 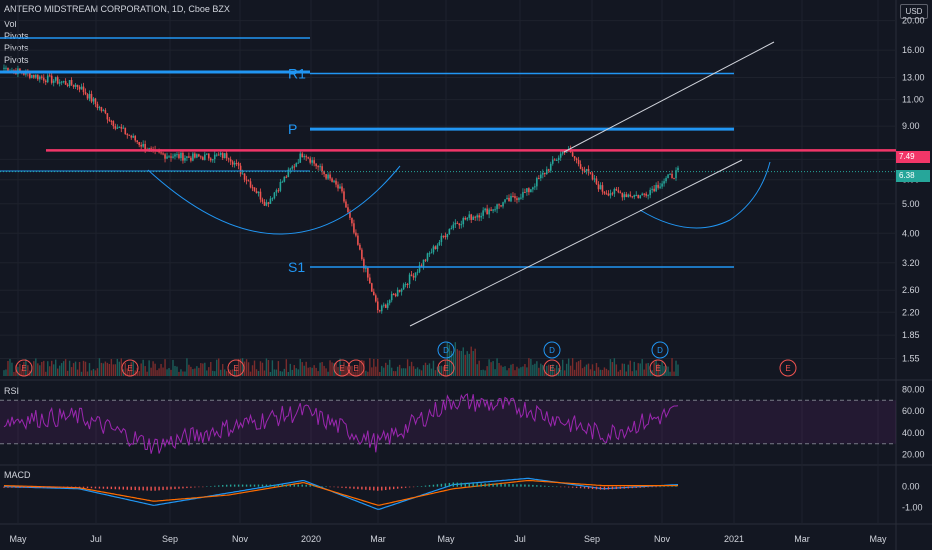 What do you see at coordinates (16, 36) in the screenshot?
I see `indicator-pivots-1: Pivots` at bounding box center [16, 36].